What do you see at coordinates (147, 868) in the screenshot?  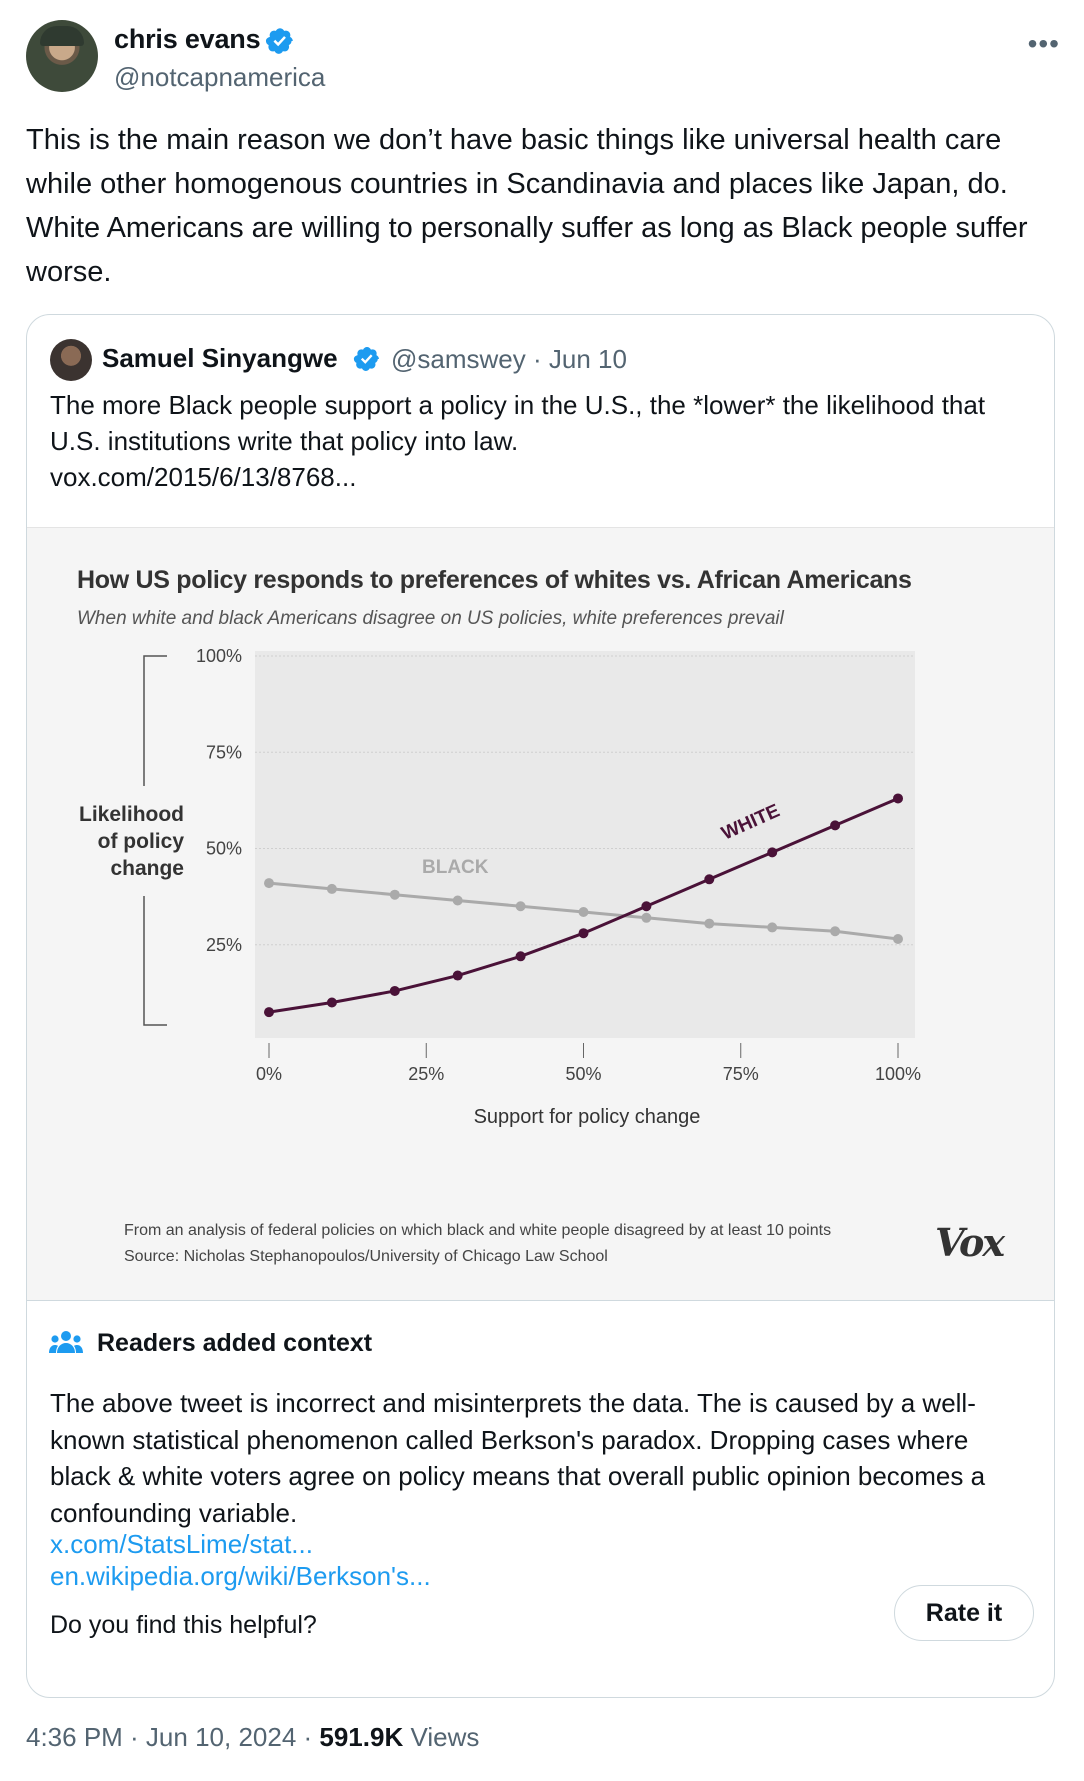 I see `y-axis-label: change` at bounding box center [147, 868].